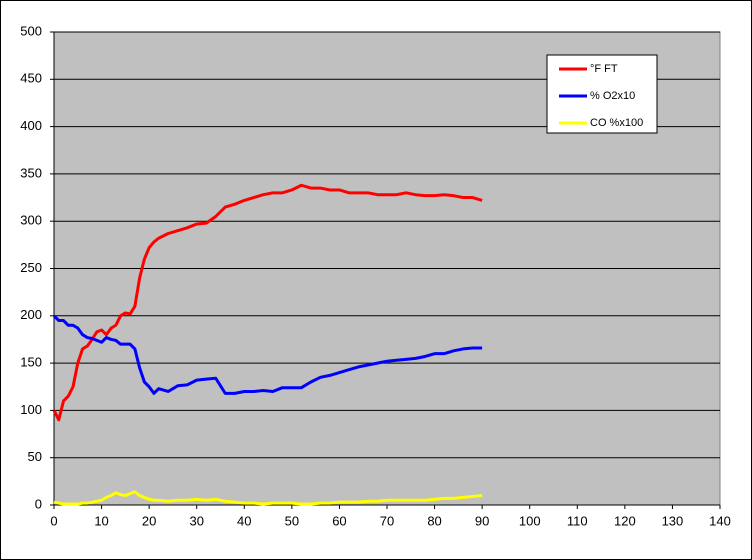  Describe the element at coordinates (612, 96) in the screenshot. I see `legend-label: % O2x10` at that location.